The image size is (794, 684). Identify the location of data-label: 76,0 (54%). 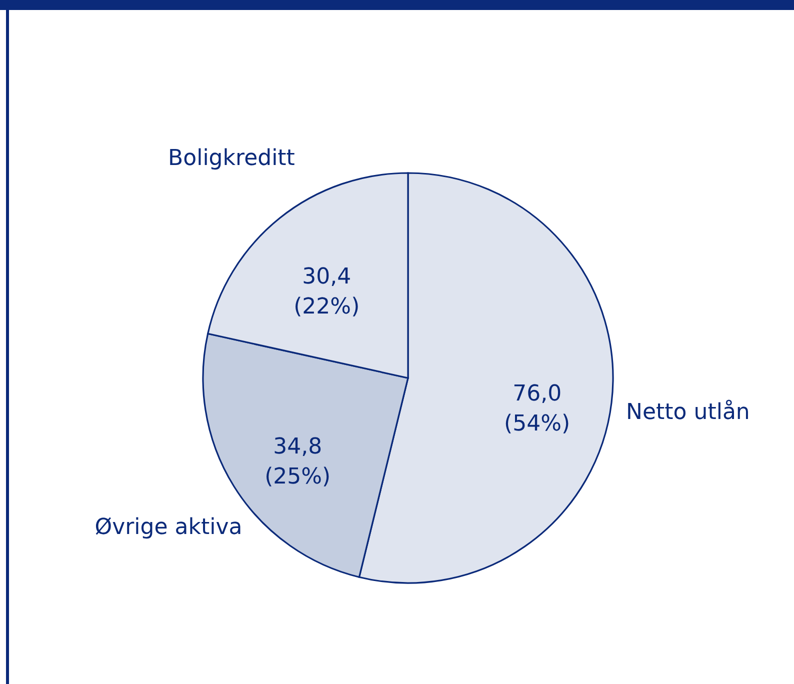
(537, 409).